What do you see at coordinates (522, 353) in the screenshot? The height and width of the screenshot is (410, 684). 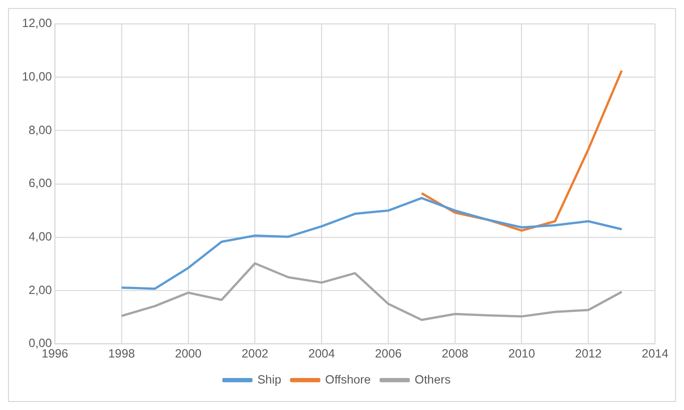 I see `x-tick-label: 2010` at bounding box center [522, 353].